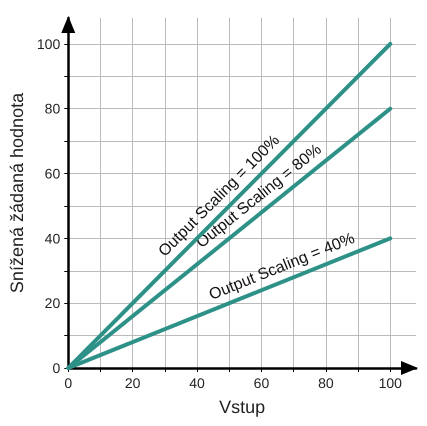 This screenshot has width=427, height=426. What do you see at coordinates (197, 383) in the screenshot?
I see `x-tick-label: 40` at bounding box center [197, 383].